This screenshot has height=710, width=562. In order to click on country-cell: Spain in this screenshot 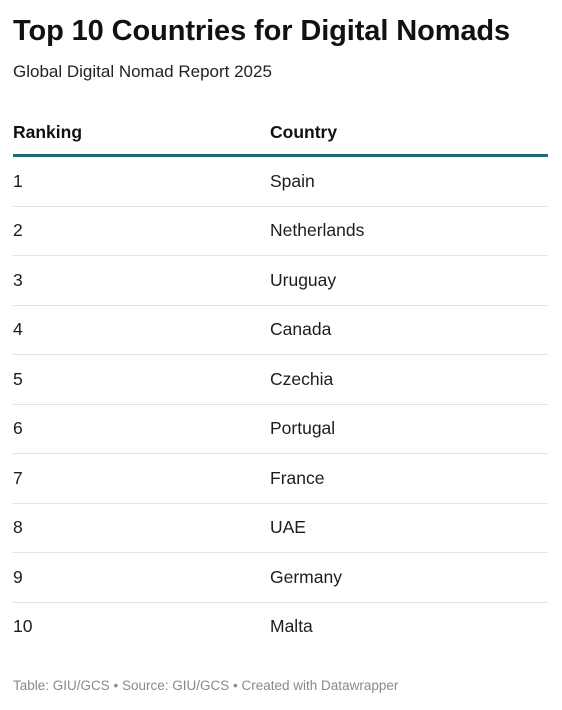, I will do `click(409, 181)`.